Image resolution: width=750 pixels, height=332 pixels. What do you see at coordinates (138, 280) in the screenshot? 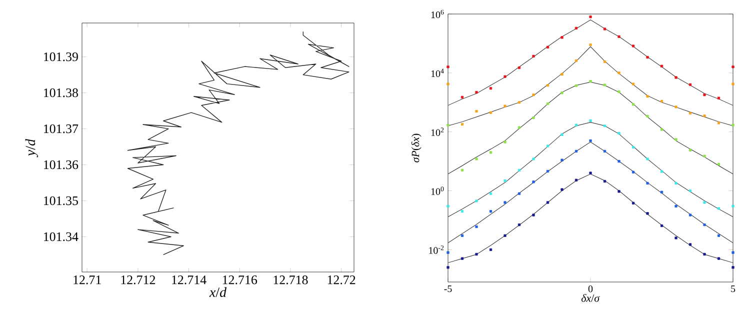
I see `x-tick-label: 12.712` at bounding box center [138, 280].